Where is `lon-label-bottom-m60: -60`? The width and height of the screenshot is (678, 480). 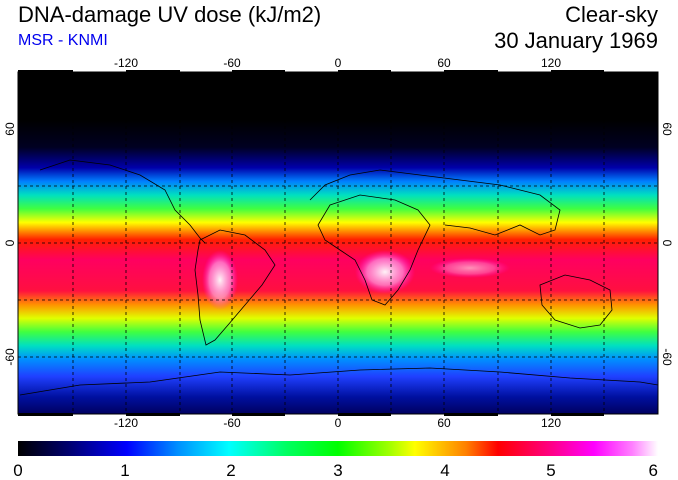
lon-label-bottom-m60: -60 is located at coordinates (232, 423).